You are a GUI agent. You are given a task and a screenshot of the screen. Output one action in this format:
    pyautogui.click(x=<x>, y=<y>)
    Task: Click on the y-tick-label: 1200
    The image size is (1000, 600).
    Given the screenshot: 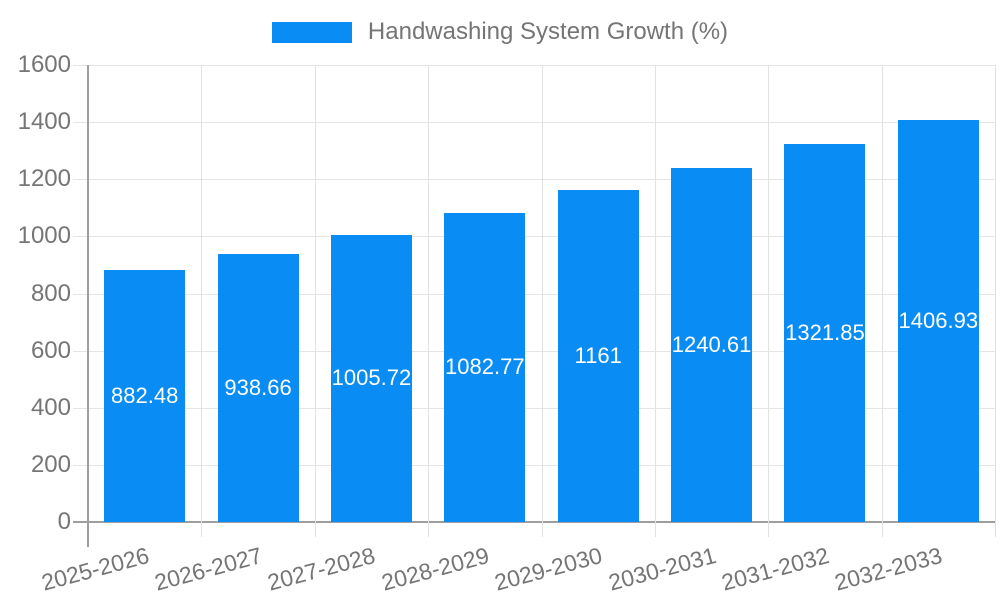 What is the action you would take?
    pyautogui.click(x=44, y=179)
    